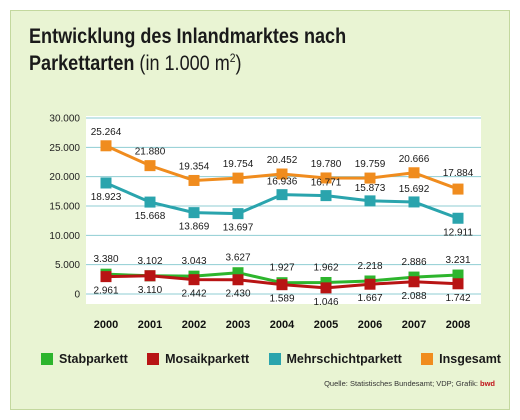  Describe the element at coordinates (106, 197) in the screenshot. I see `data-label: 18.923` at that location.